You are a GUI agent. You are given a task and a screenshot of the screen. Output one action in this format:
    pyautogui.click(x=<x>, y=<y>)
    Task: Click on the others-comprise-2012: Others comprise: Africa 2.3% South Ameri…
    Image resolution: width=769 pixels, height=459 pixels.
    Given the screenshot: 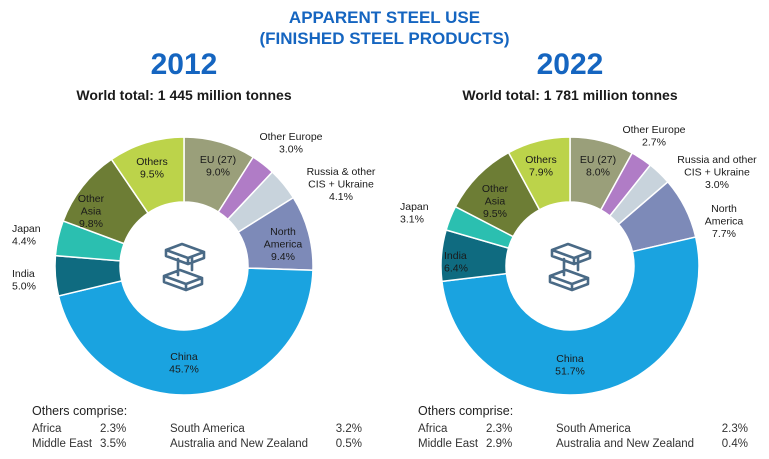 What is the action you would take?
    pyautogui.click(x=197, y=428)
    